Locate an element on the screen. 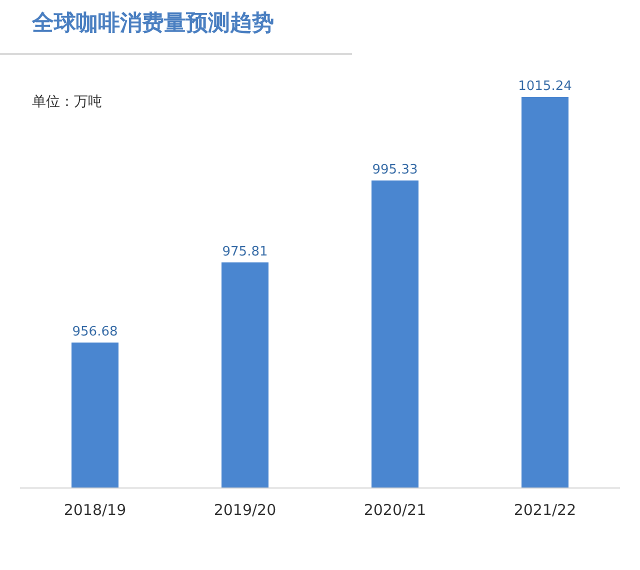 The height and width of the screenshot is (570, 640). annotation: 单位：万吨 is located at coordinates (67, 102).